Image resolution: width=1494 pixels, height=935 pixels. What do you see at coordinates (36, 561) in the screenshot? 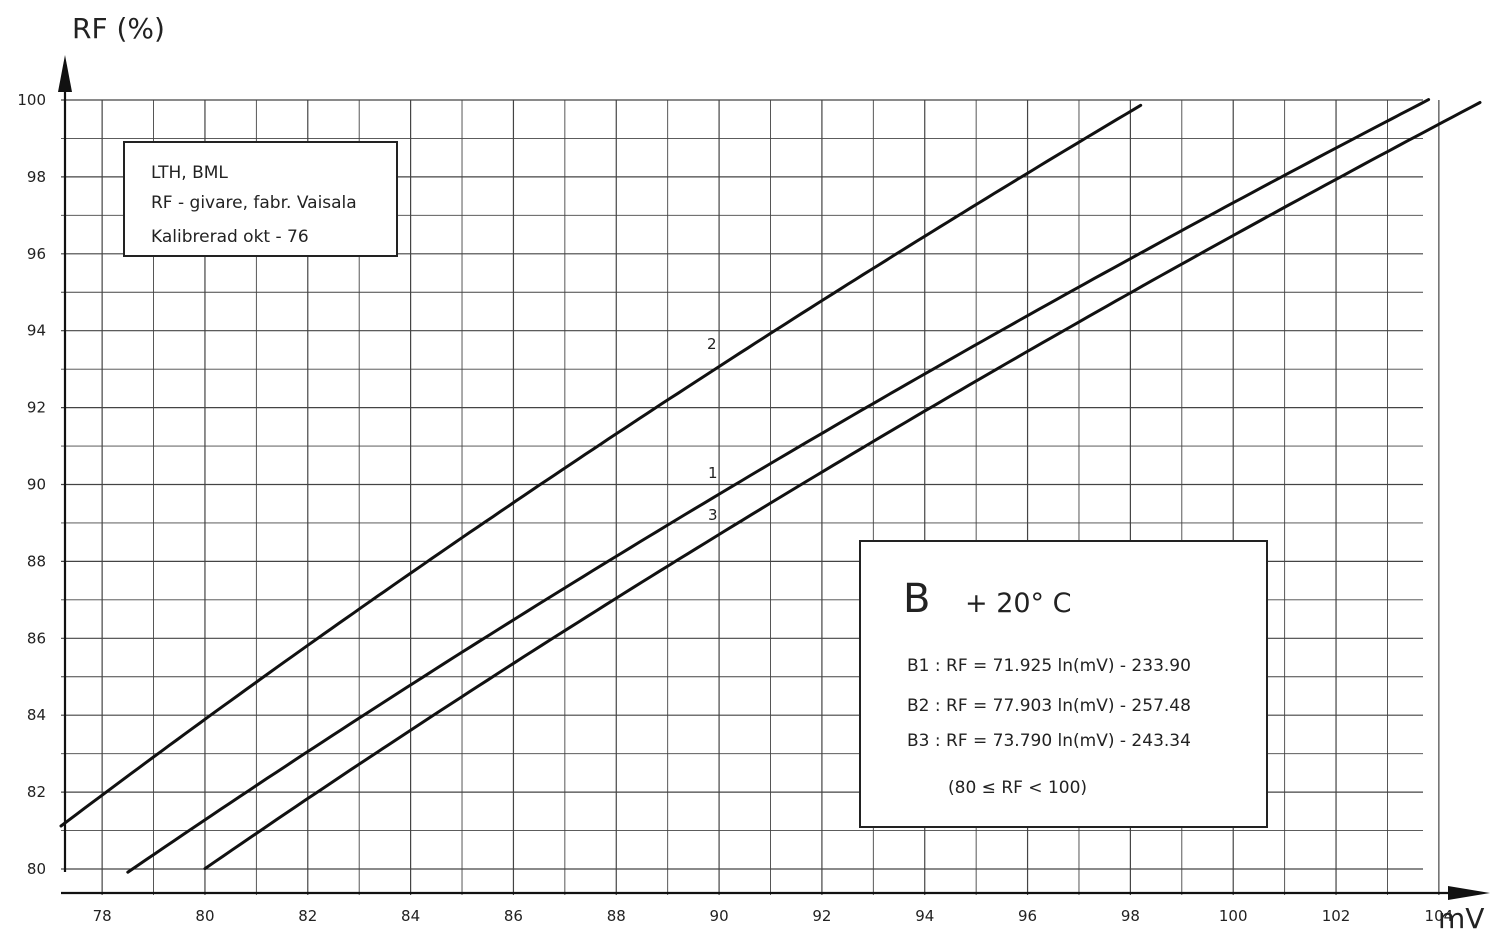
I see `y-tick-label: 88` at bounding box center [36, 561].